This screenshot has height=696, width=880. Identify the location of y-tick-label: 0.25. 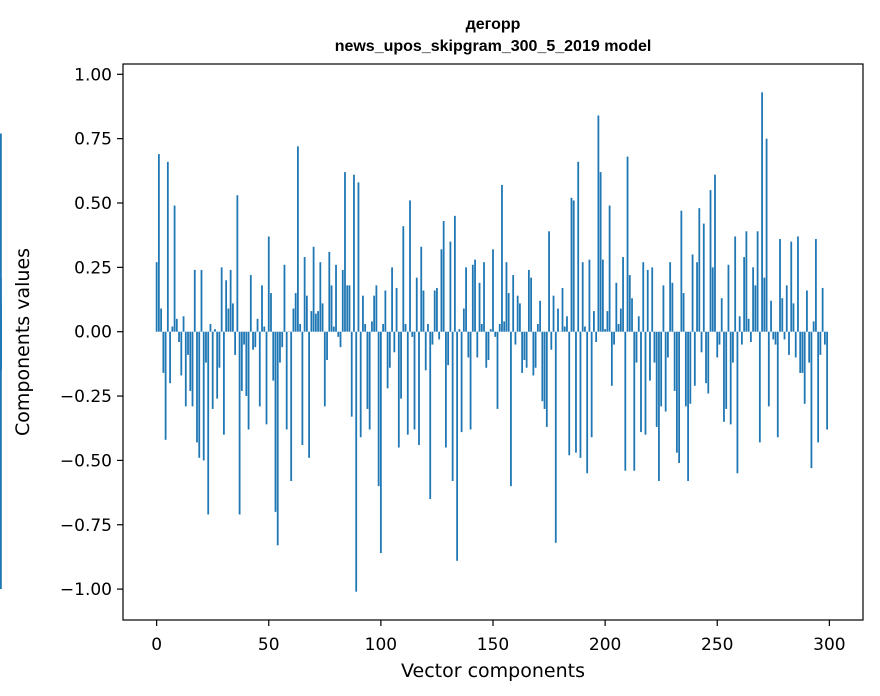
(93, 268).